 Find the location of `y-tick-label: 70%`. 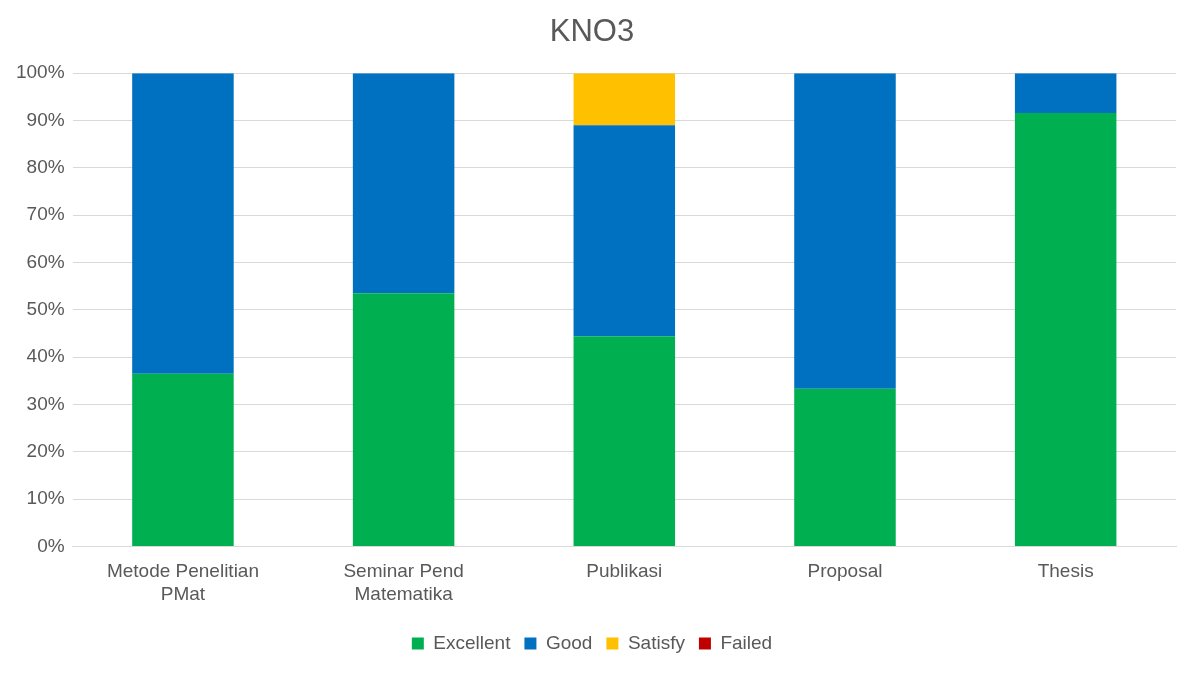

y-tick-label: 70% is located at coordinates (45, 214).